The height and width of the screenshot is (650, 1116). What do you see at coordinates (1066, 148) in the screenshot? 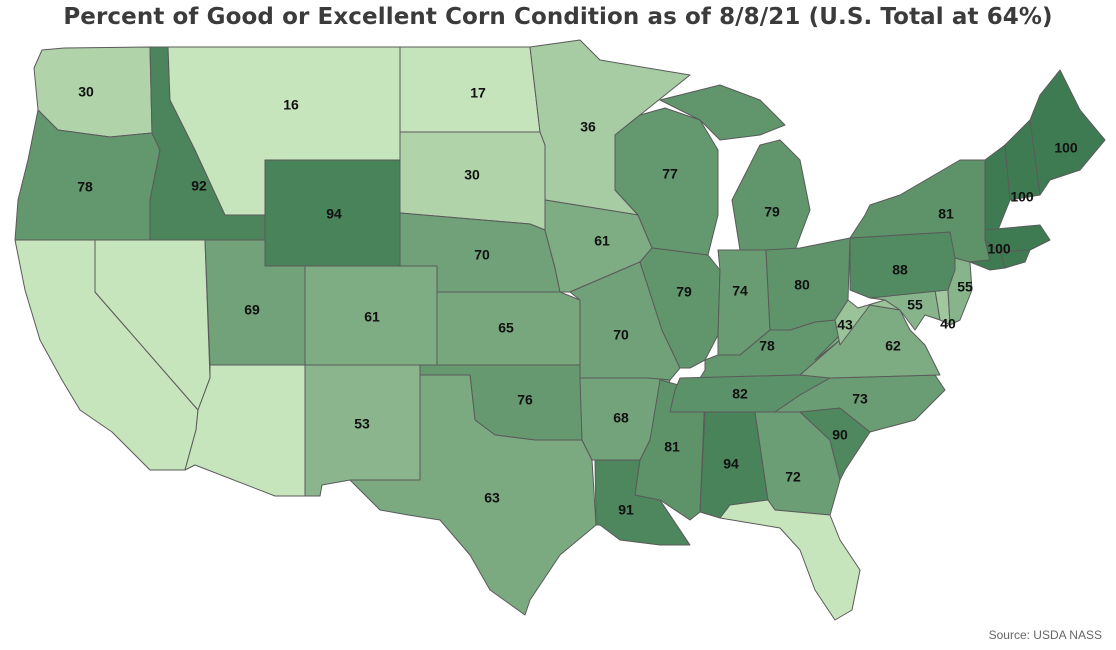
I see `state-label-me: 100` at bounding box center [1066, 148].